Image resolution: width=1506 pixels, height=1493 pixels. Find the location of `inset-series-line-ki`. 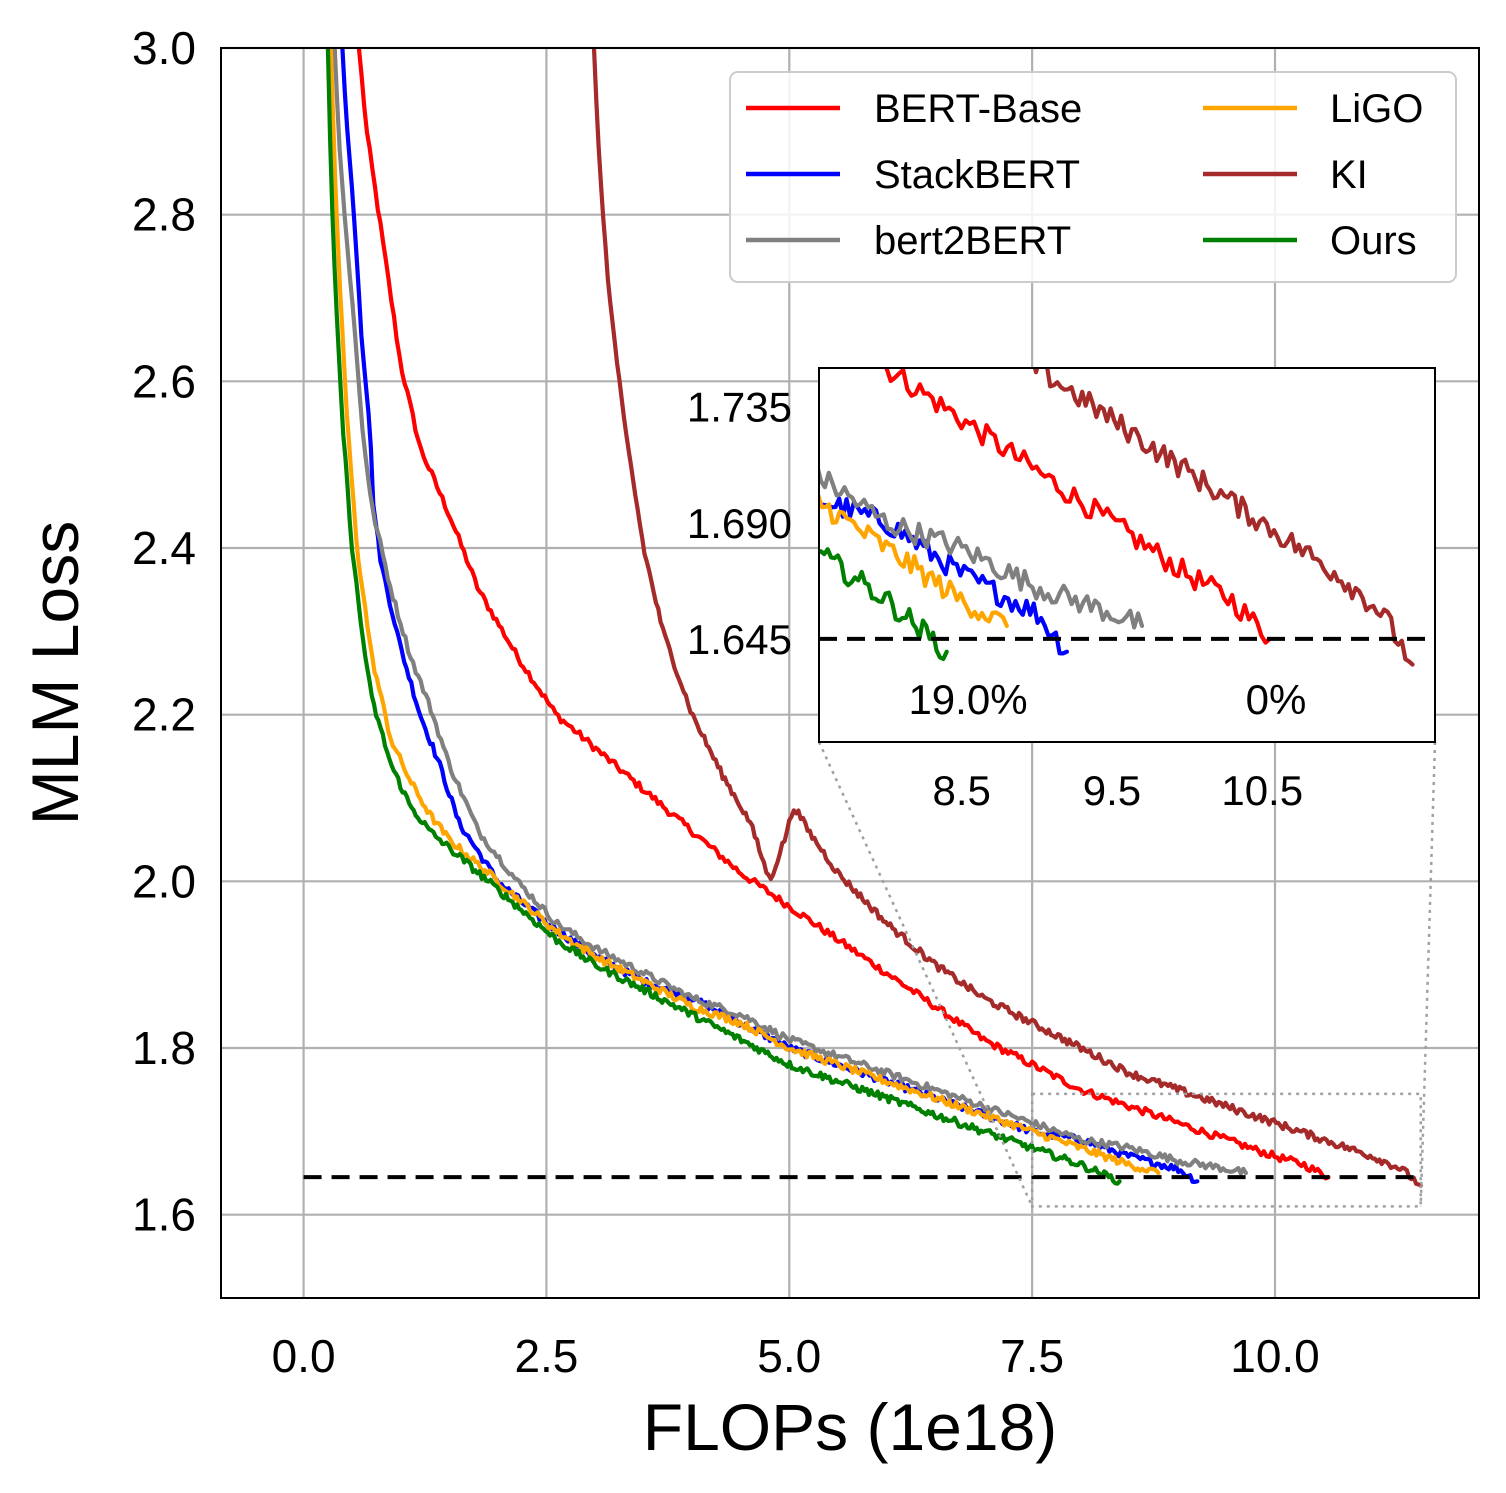

inset-series-line-ki is located at coordinates (1223, 517).